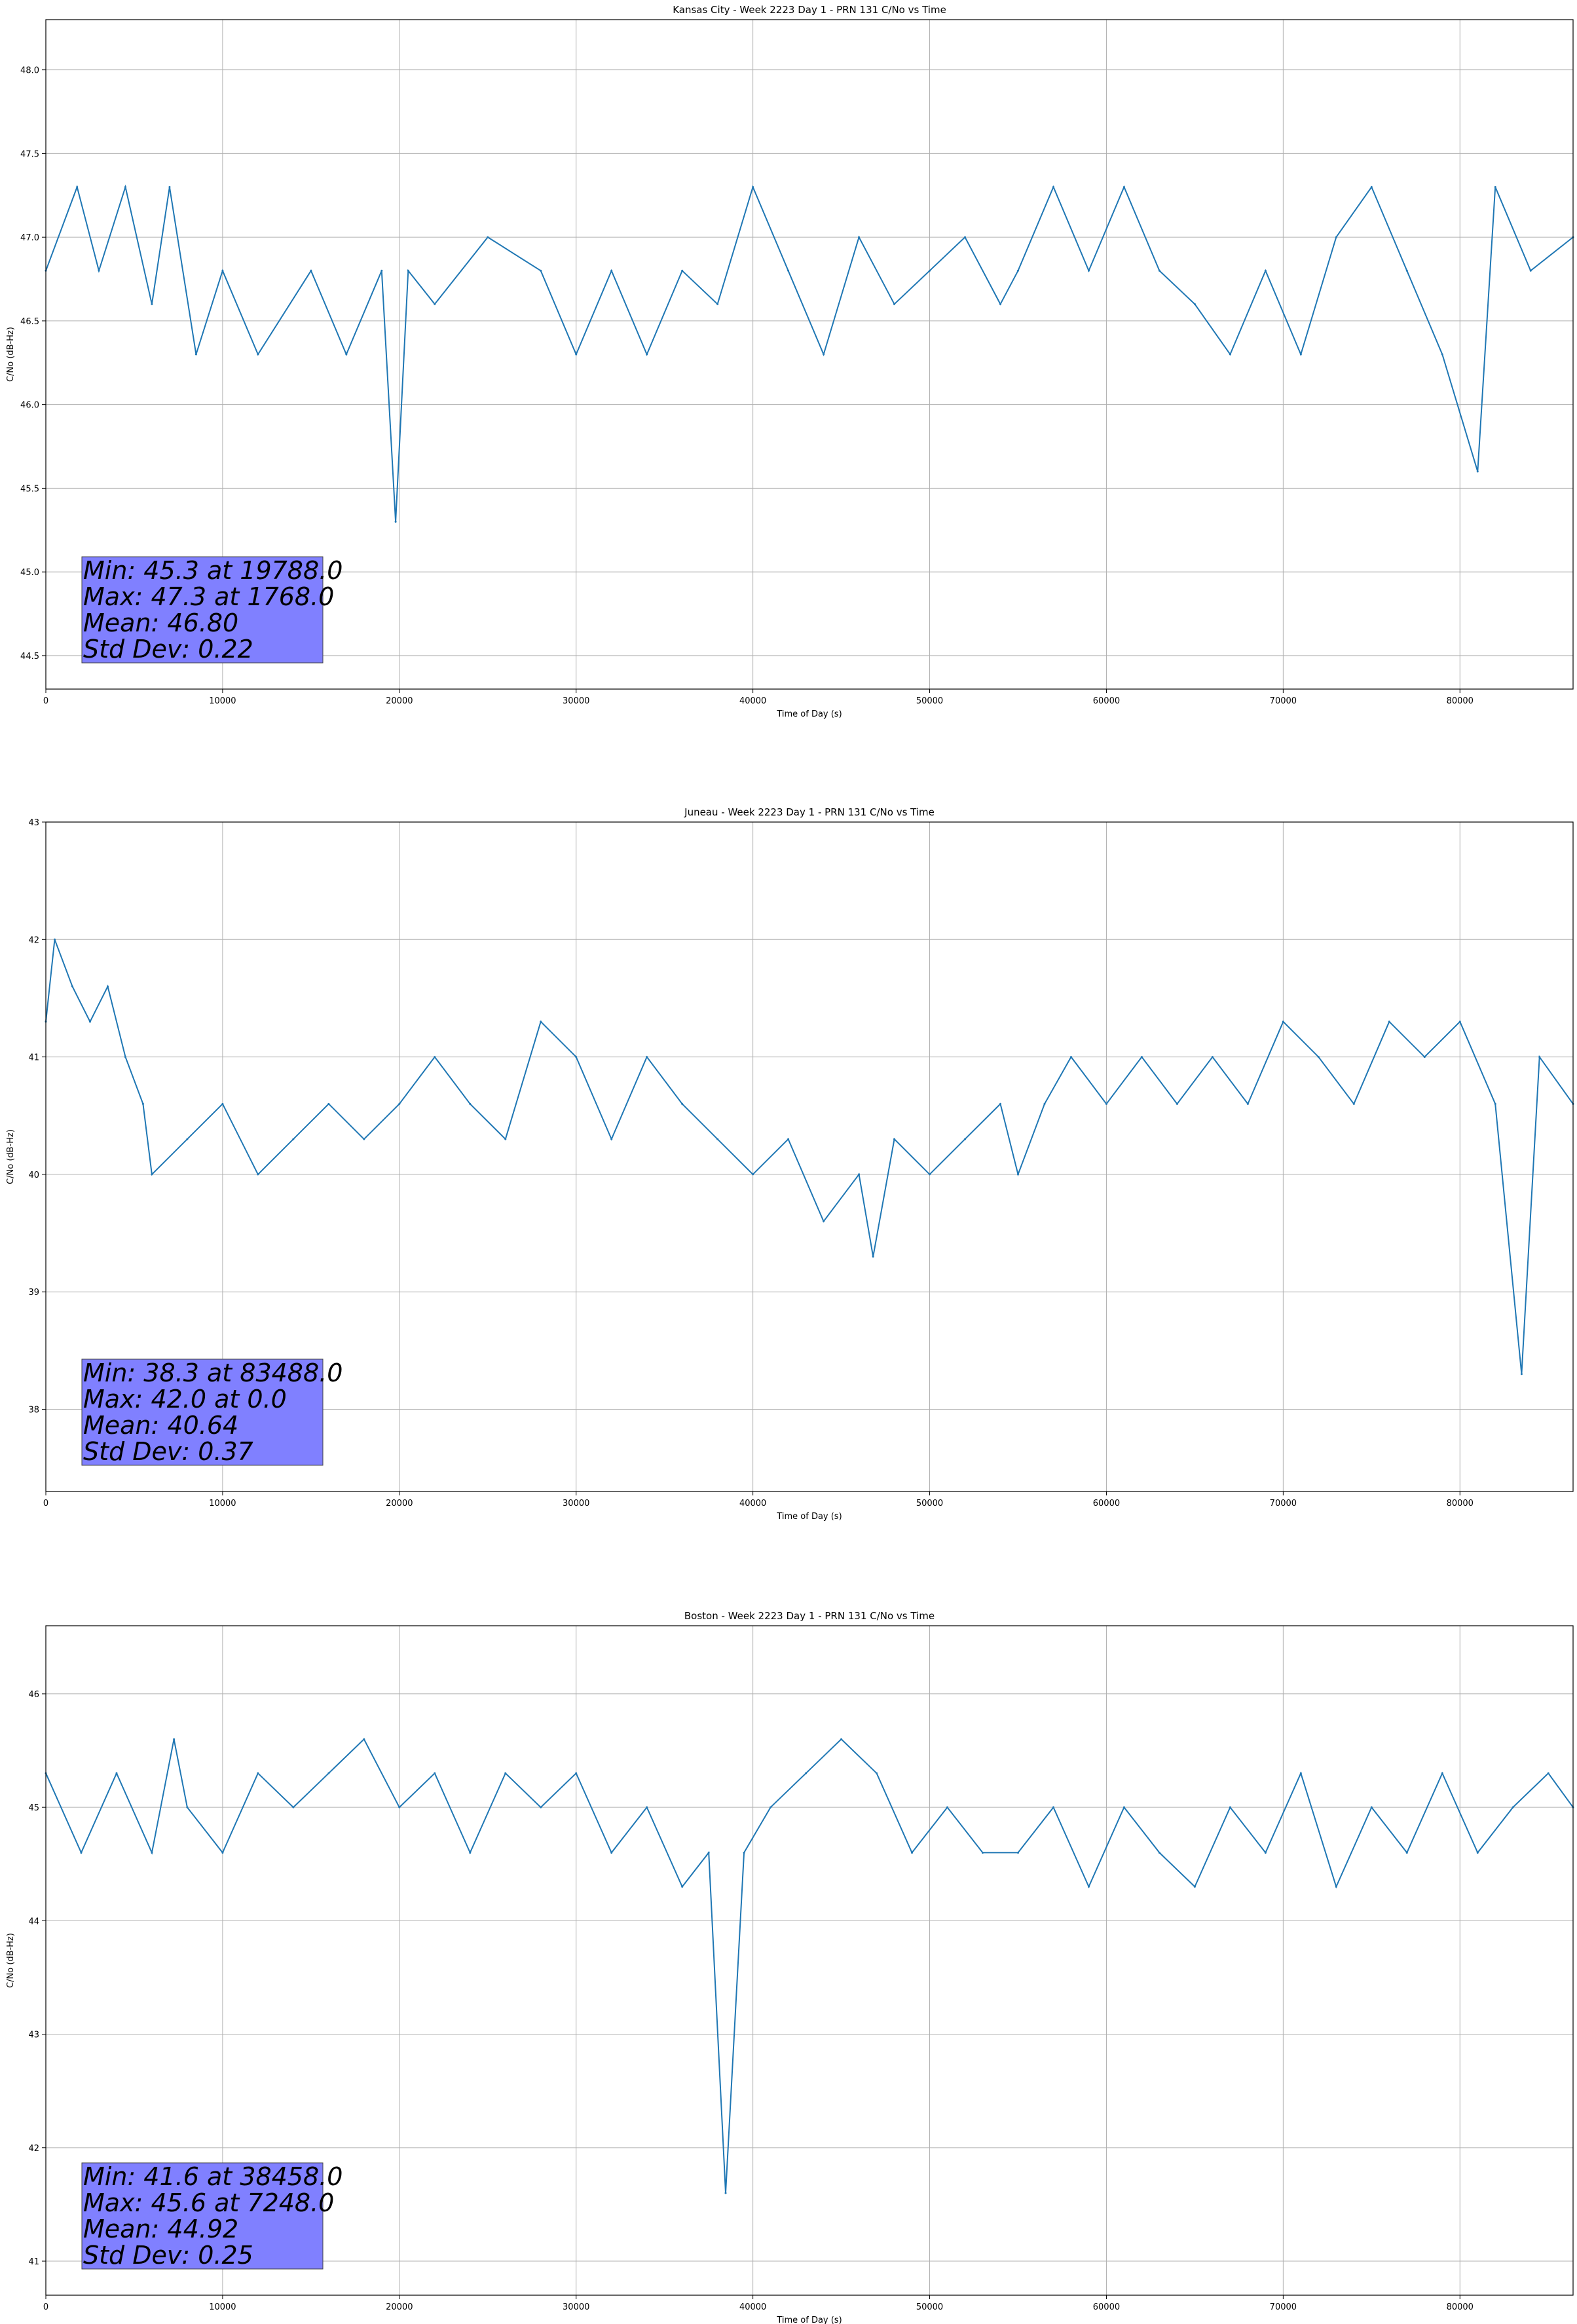 The height and width of the screenshot is (2324, 1577). What do you see at coordinates (29, 238) in the screenshot?
I see `y-tick-label: 47.0` at bounding box center [29, 238].